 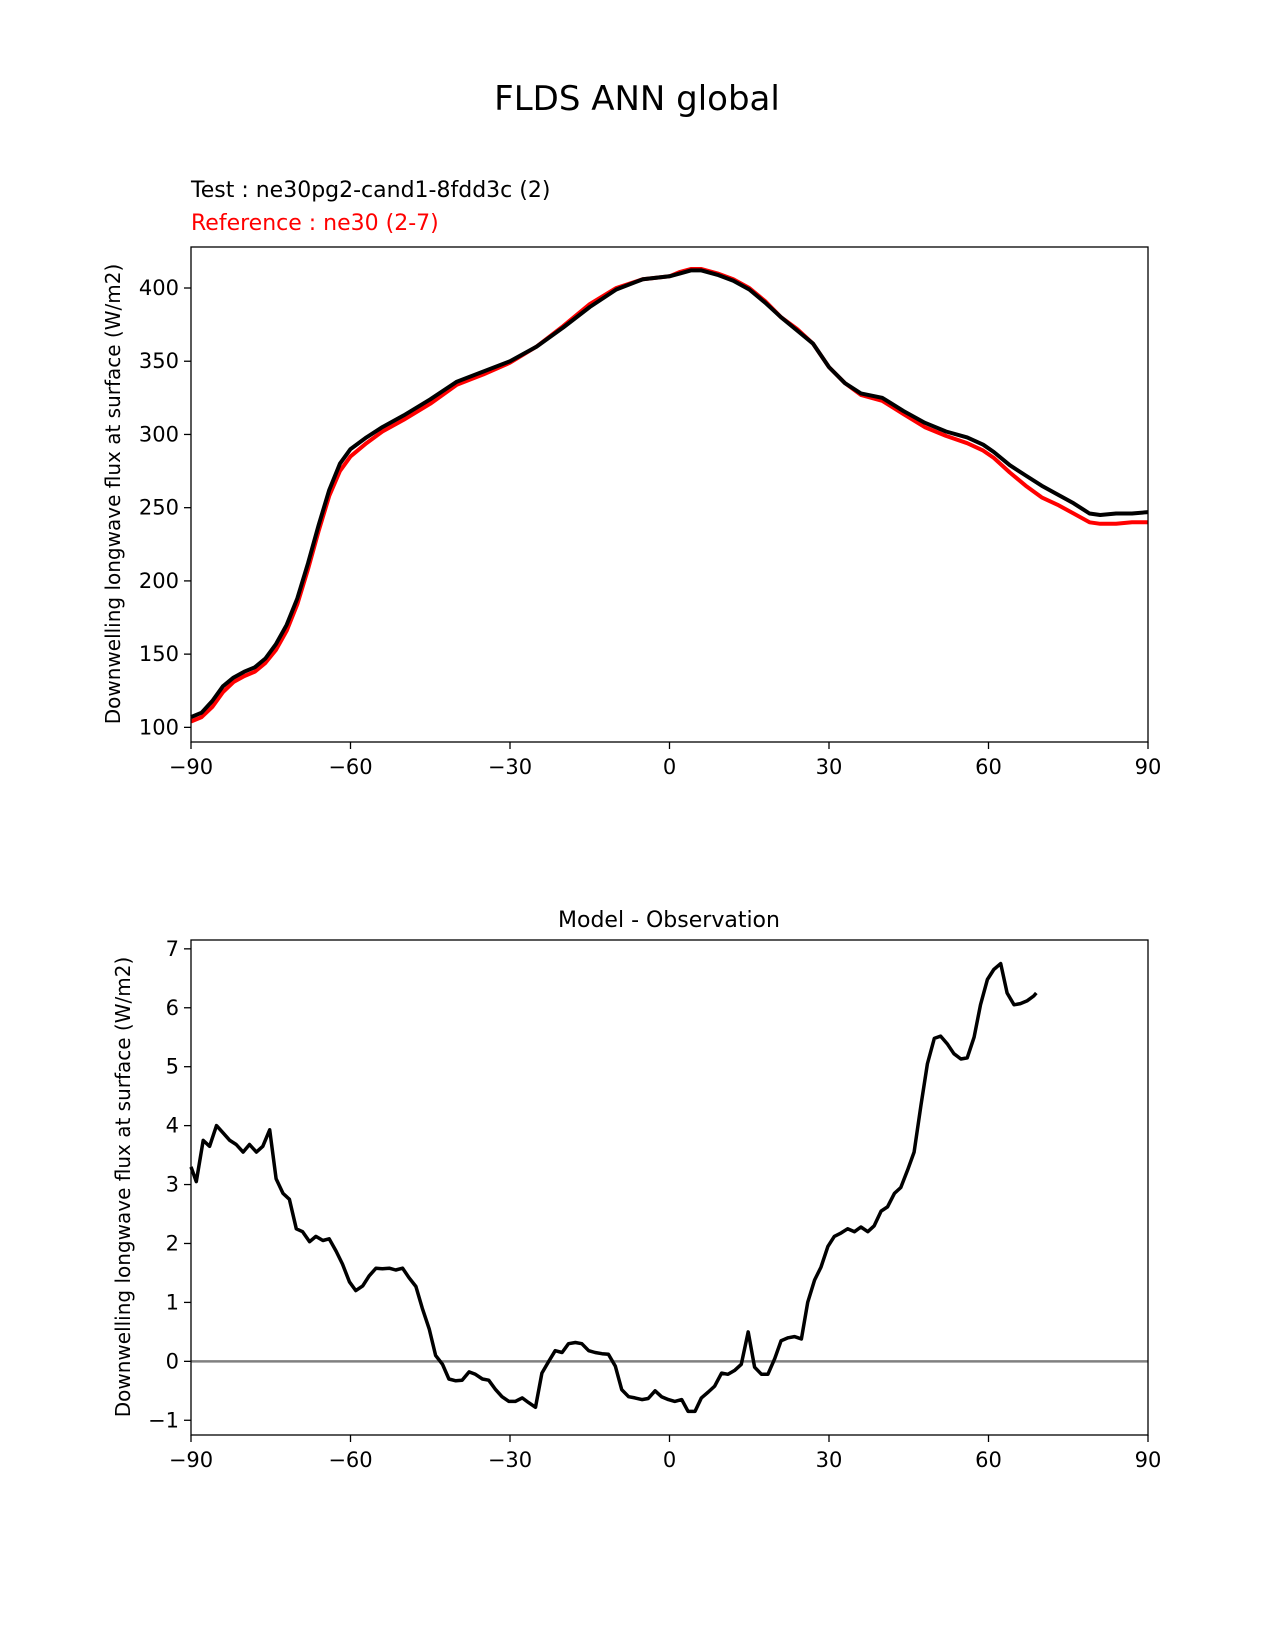 I want to click on bottom-y-tick-label: 7, so click(x=172, y=949).